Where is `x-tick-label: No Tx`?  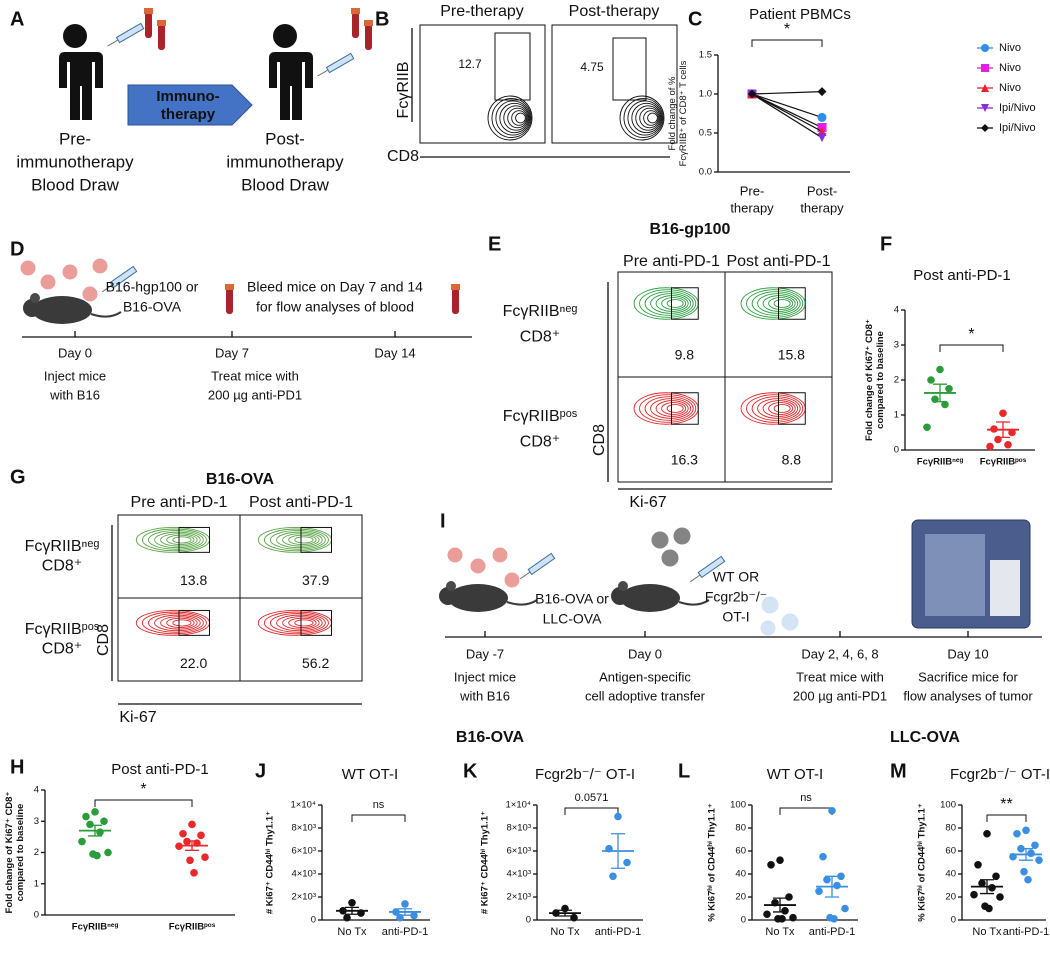 x-tick-label: No Tx is located at coordinates (565, 932).